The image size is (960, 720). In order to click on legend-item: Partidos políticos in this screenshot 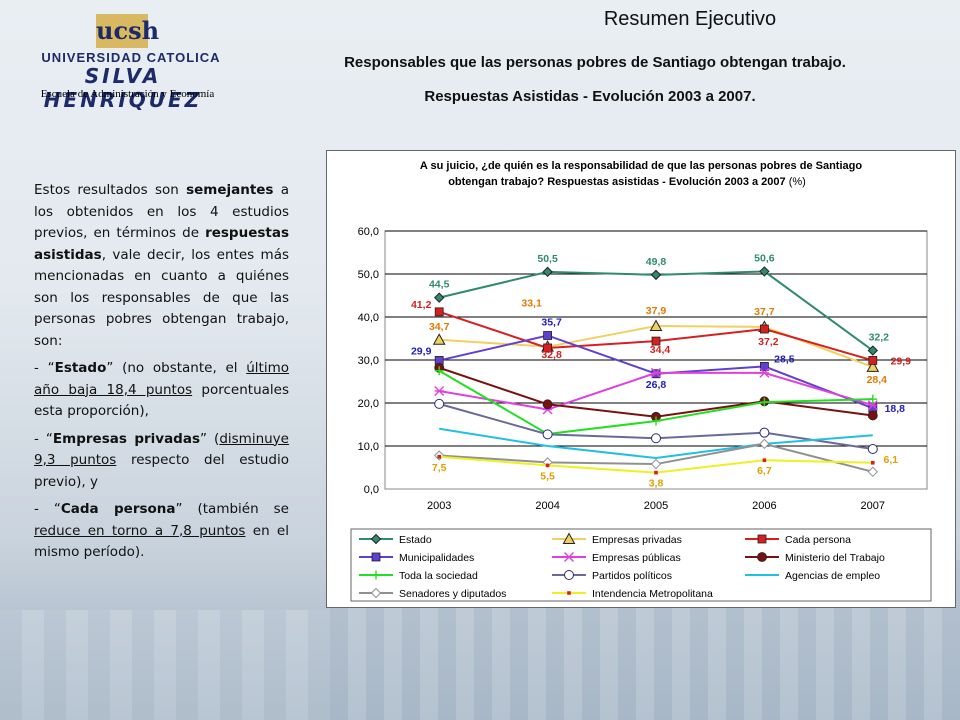, I will do `click(612, 576)`.